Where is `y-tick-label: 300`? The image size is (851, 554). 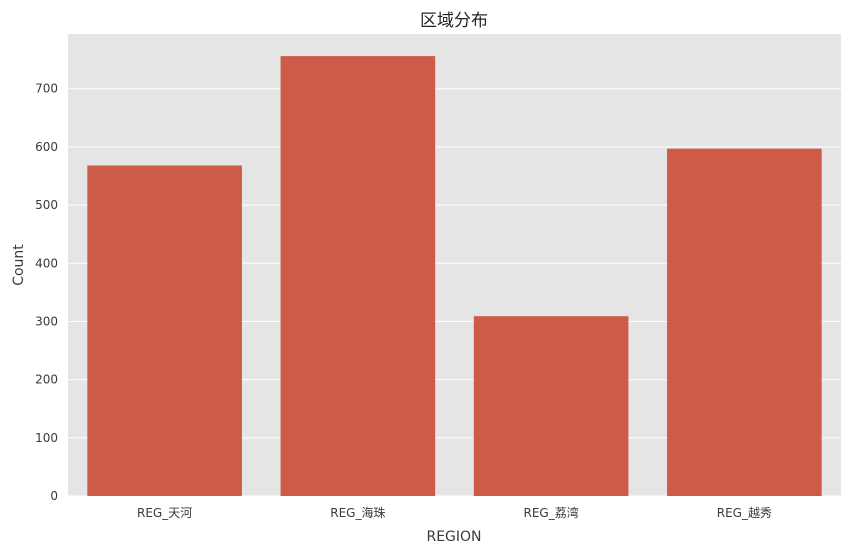 y-tick-label: 300 is located at coordinates (46, 321).